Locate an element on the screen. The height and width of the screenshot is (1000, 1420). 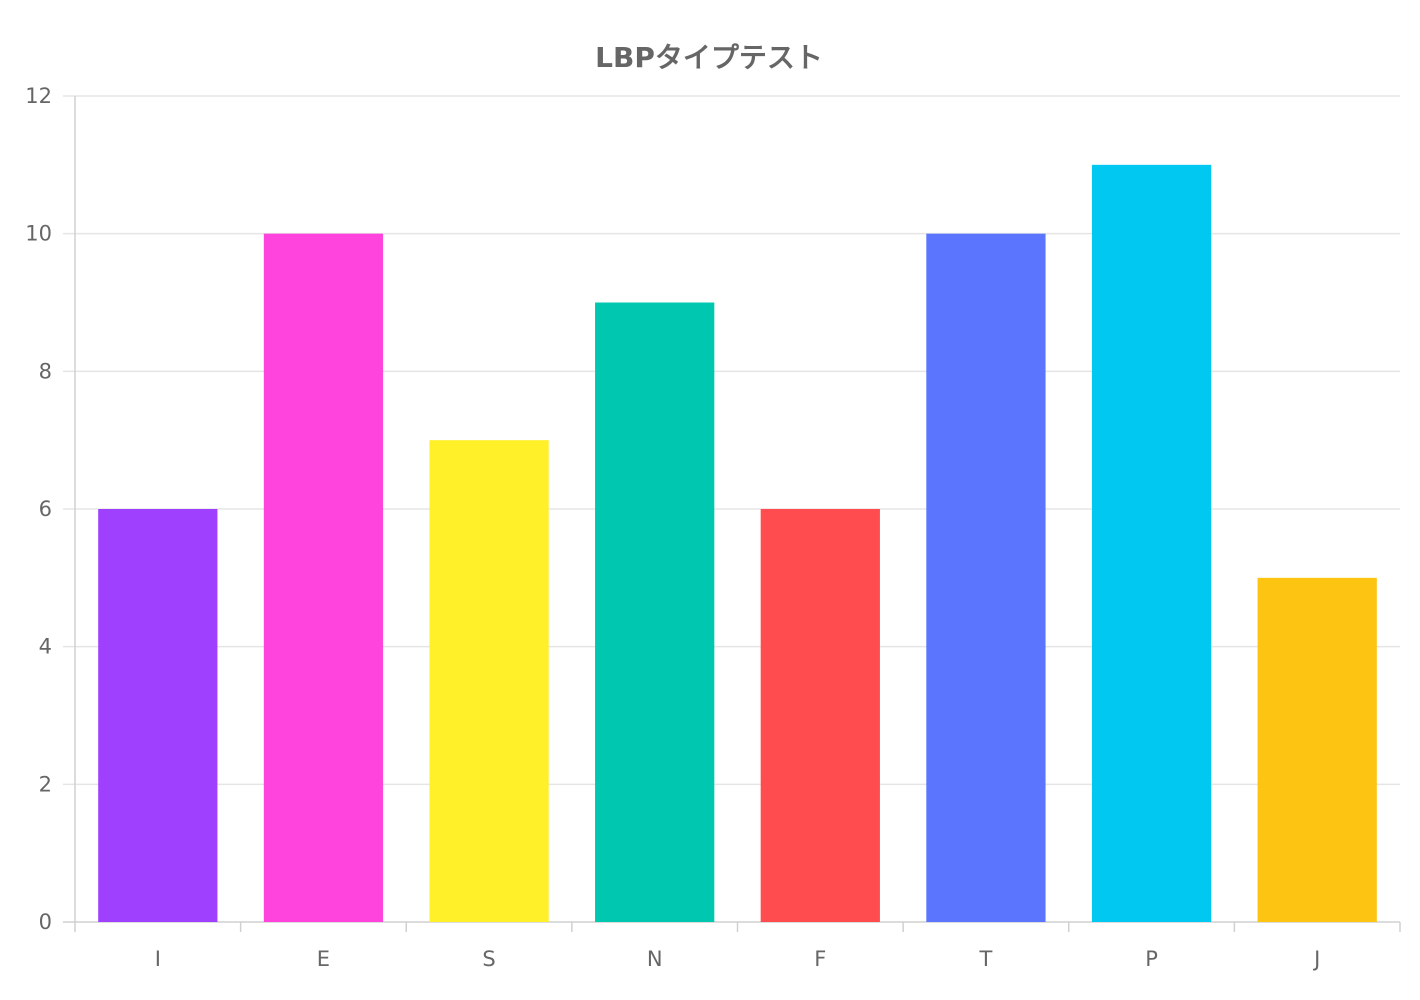
x-tick-label: J is located at coordinates (1316, 959).